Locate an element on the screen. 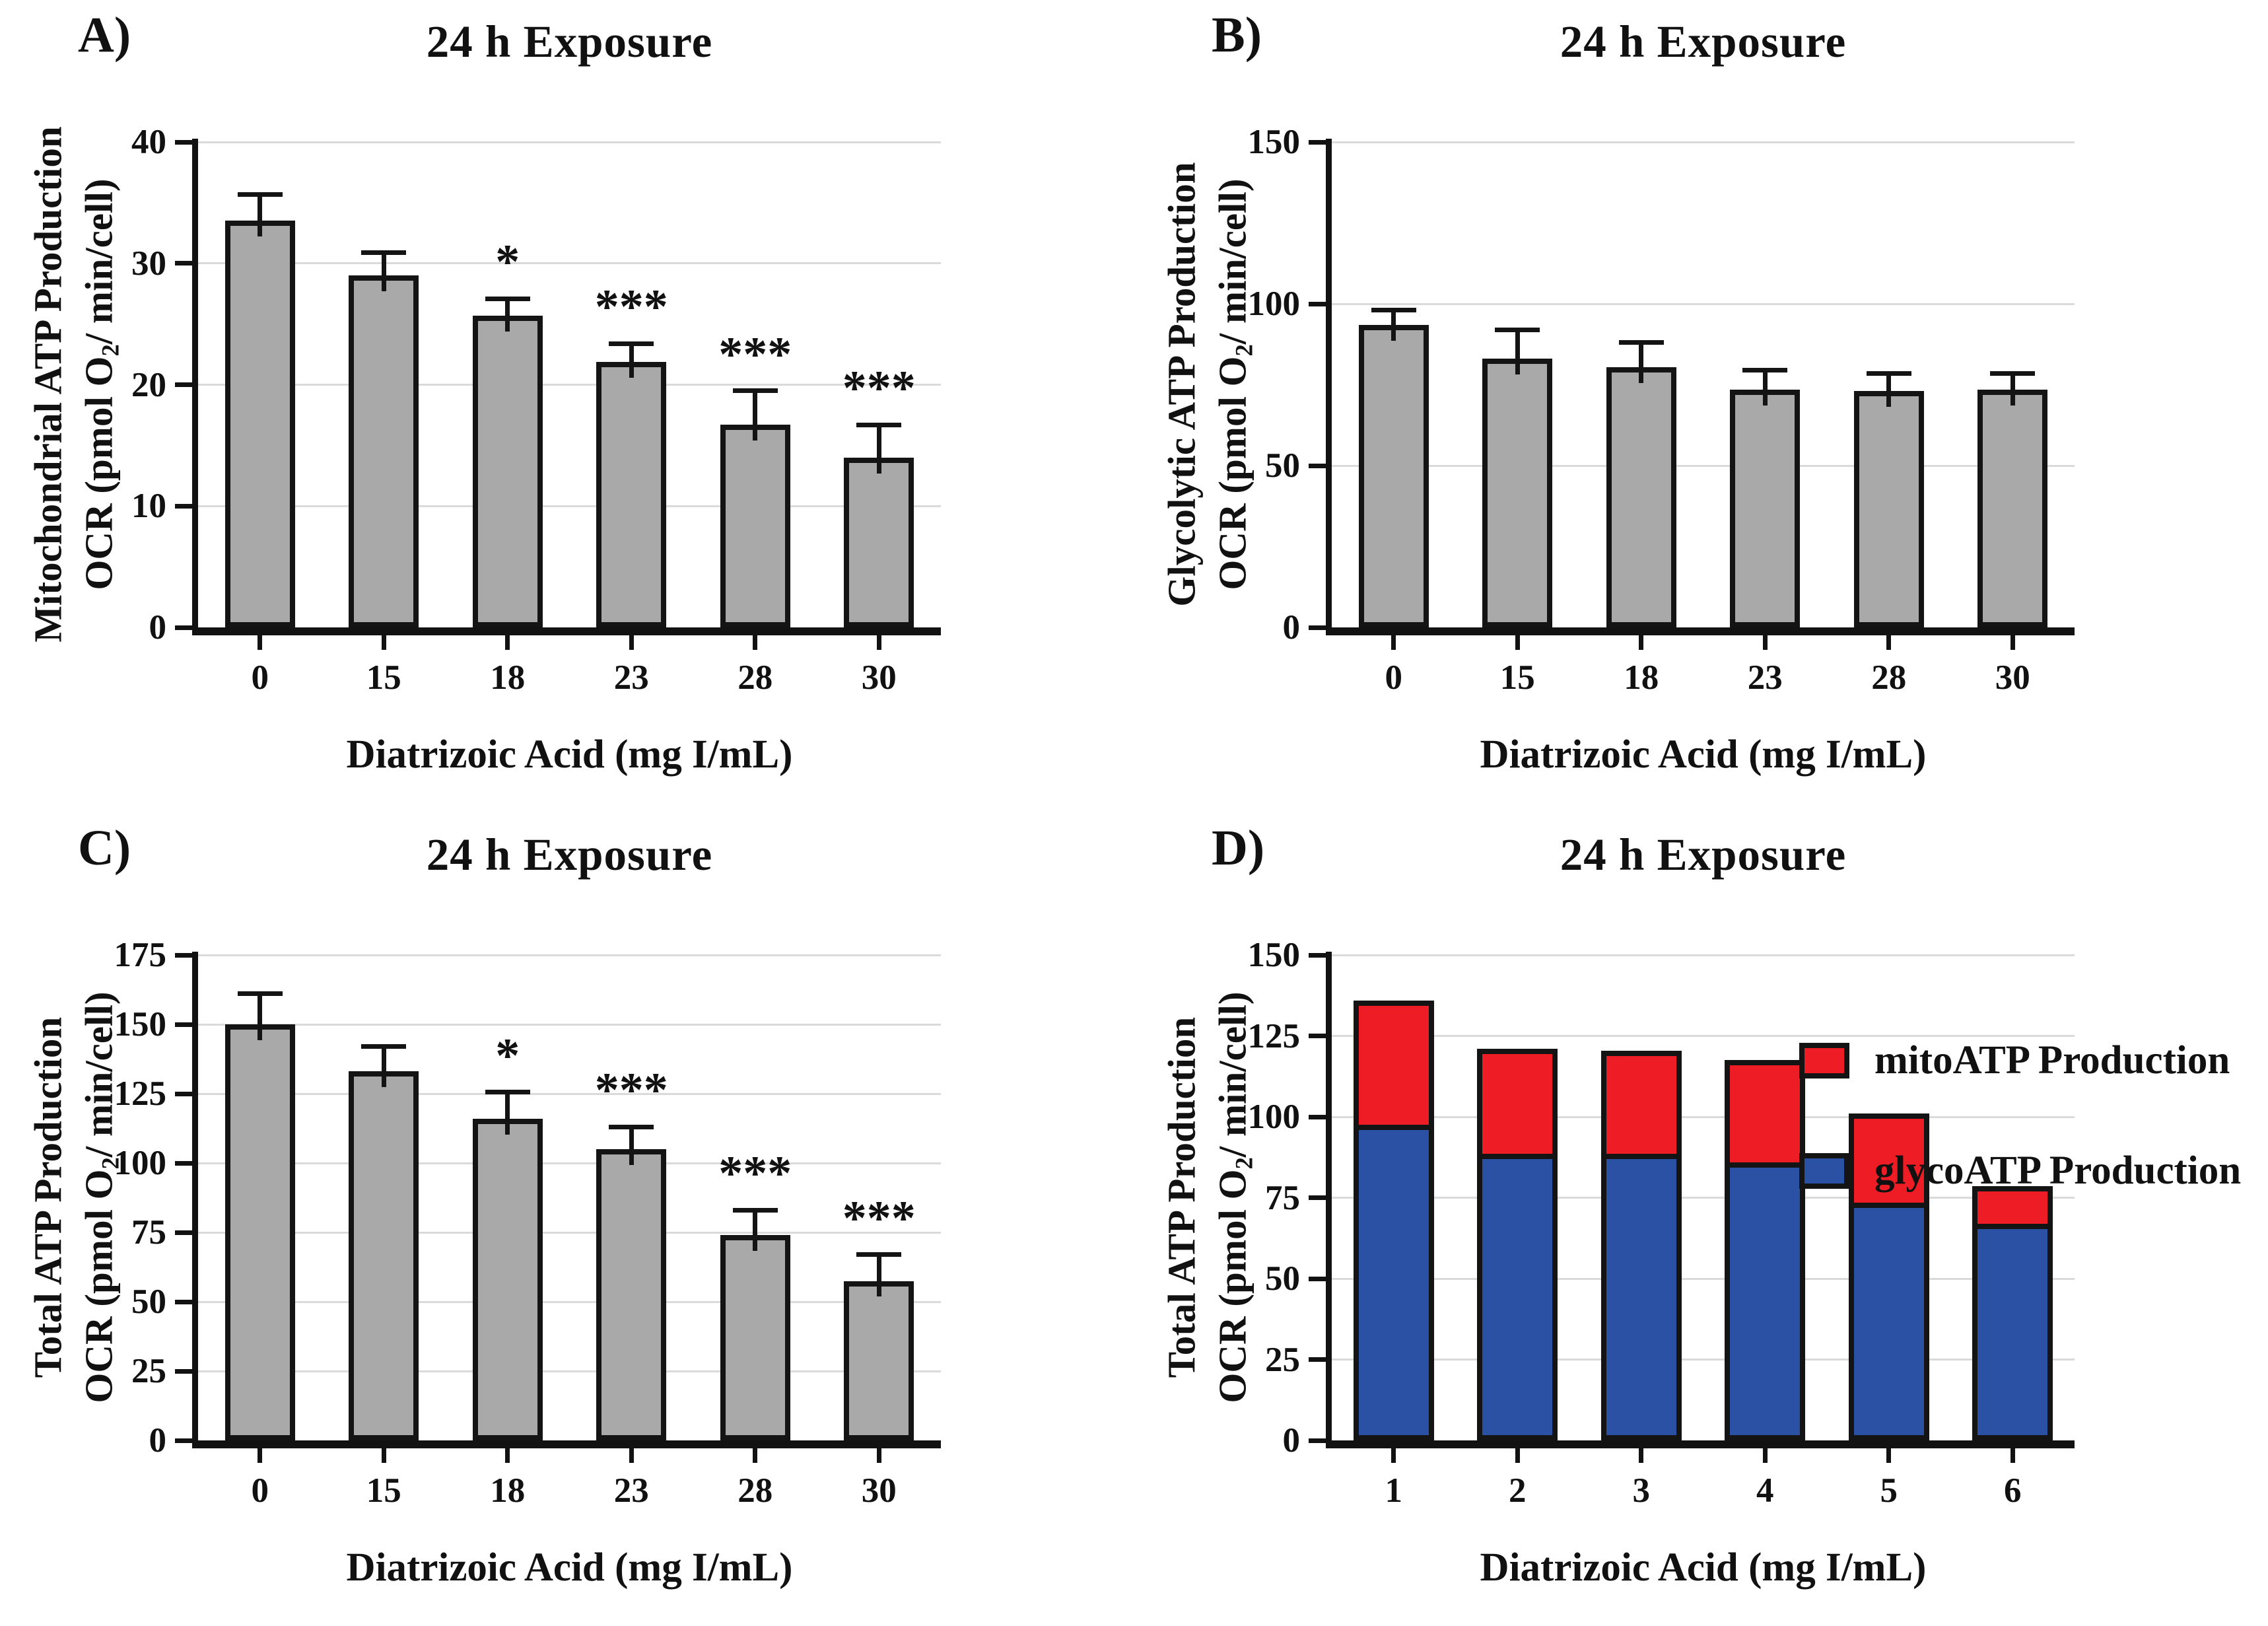 This screenshot has height=1626, width=2268. y-axis-line is located at coordinates (1329, 387).